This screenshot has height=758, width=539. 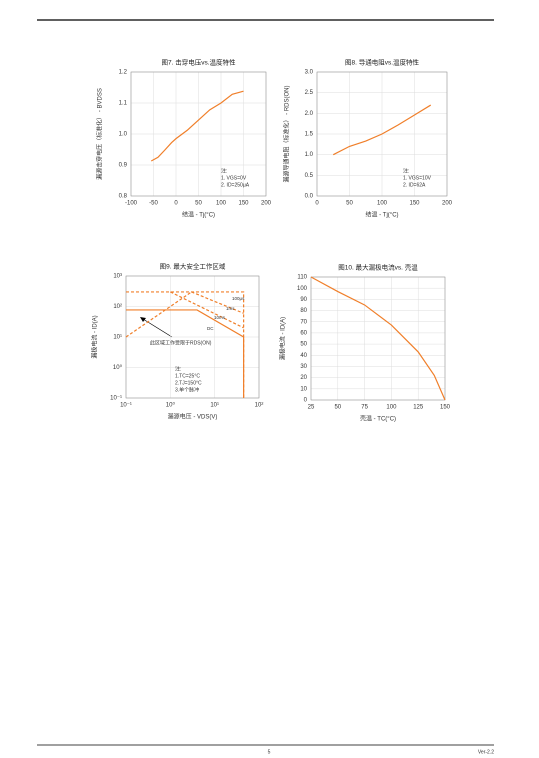 What do you see at coordinates (309, 73) in the screenshot?
I see `y-tick-label: 3.0` at bounding box center [309, 73].